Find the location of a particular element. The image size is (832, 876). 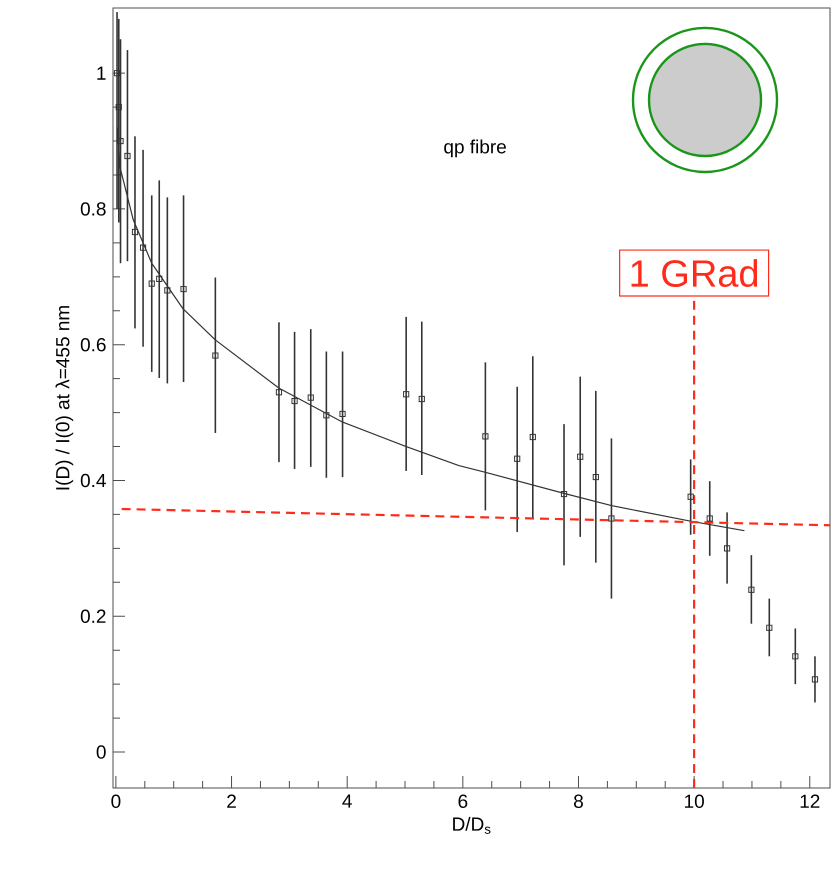

annotation: qp fibre is located at coordinates (475, 149).